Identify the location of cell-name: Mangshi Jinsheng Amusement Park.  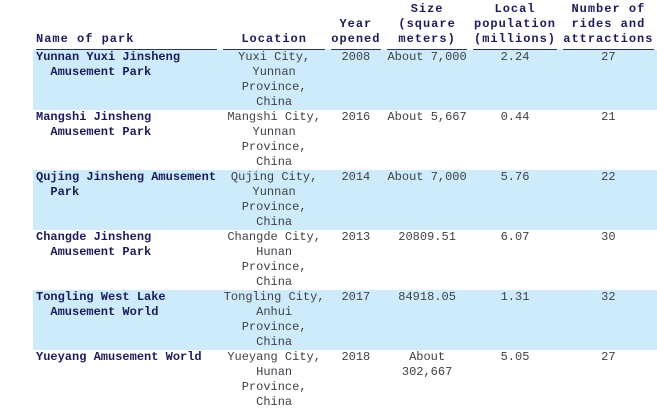
(94, 124).